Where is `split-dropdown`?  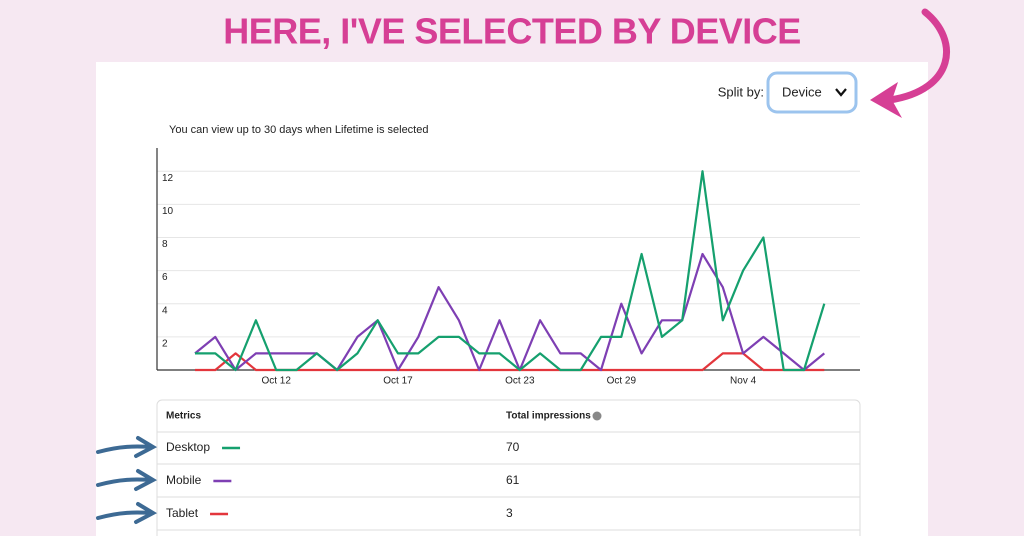
split-dropdown is located at coordinates (812, 92).